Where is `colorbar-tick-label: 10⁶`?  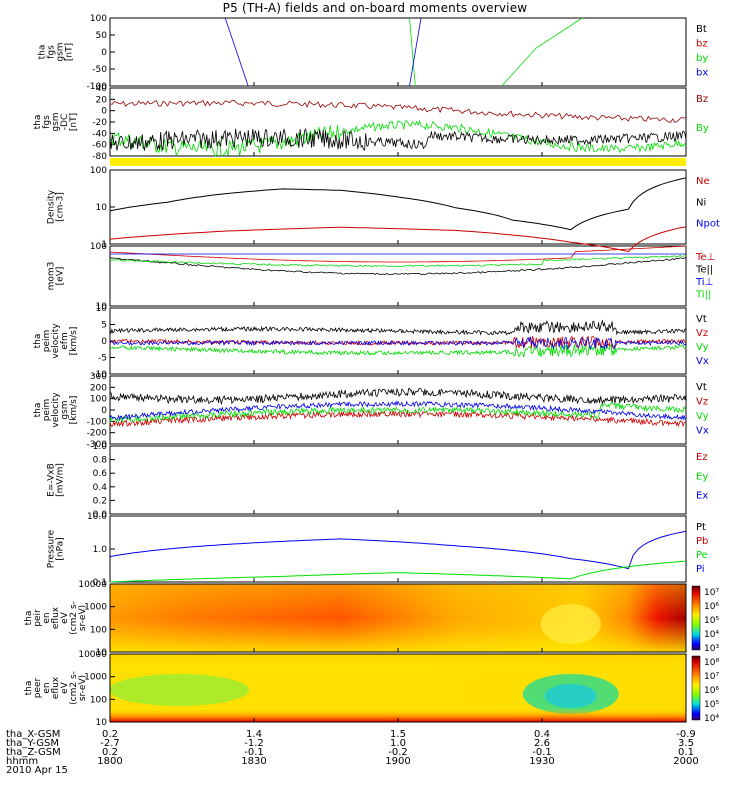 colorbar-tick-label: 10⁶ is located at coordinates (711, 691).